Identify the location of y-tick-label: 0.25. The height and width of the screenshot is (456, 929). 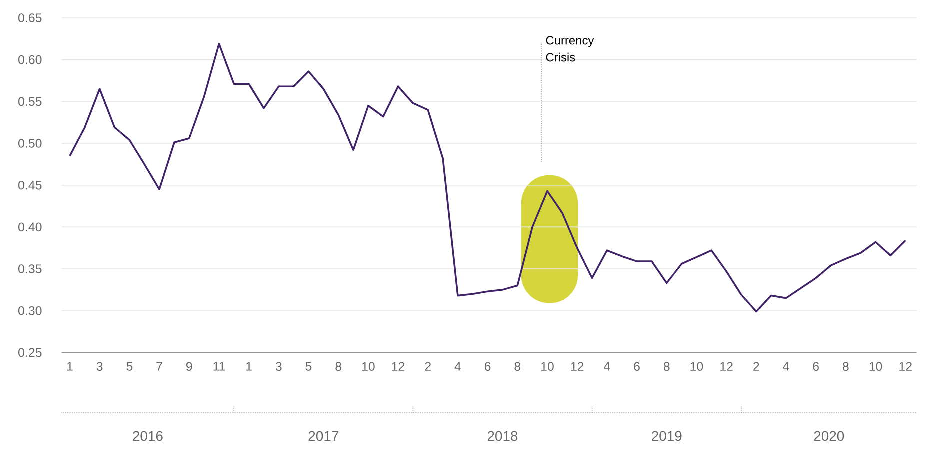
(30, 353).